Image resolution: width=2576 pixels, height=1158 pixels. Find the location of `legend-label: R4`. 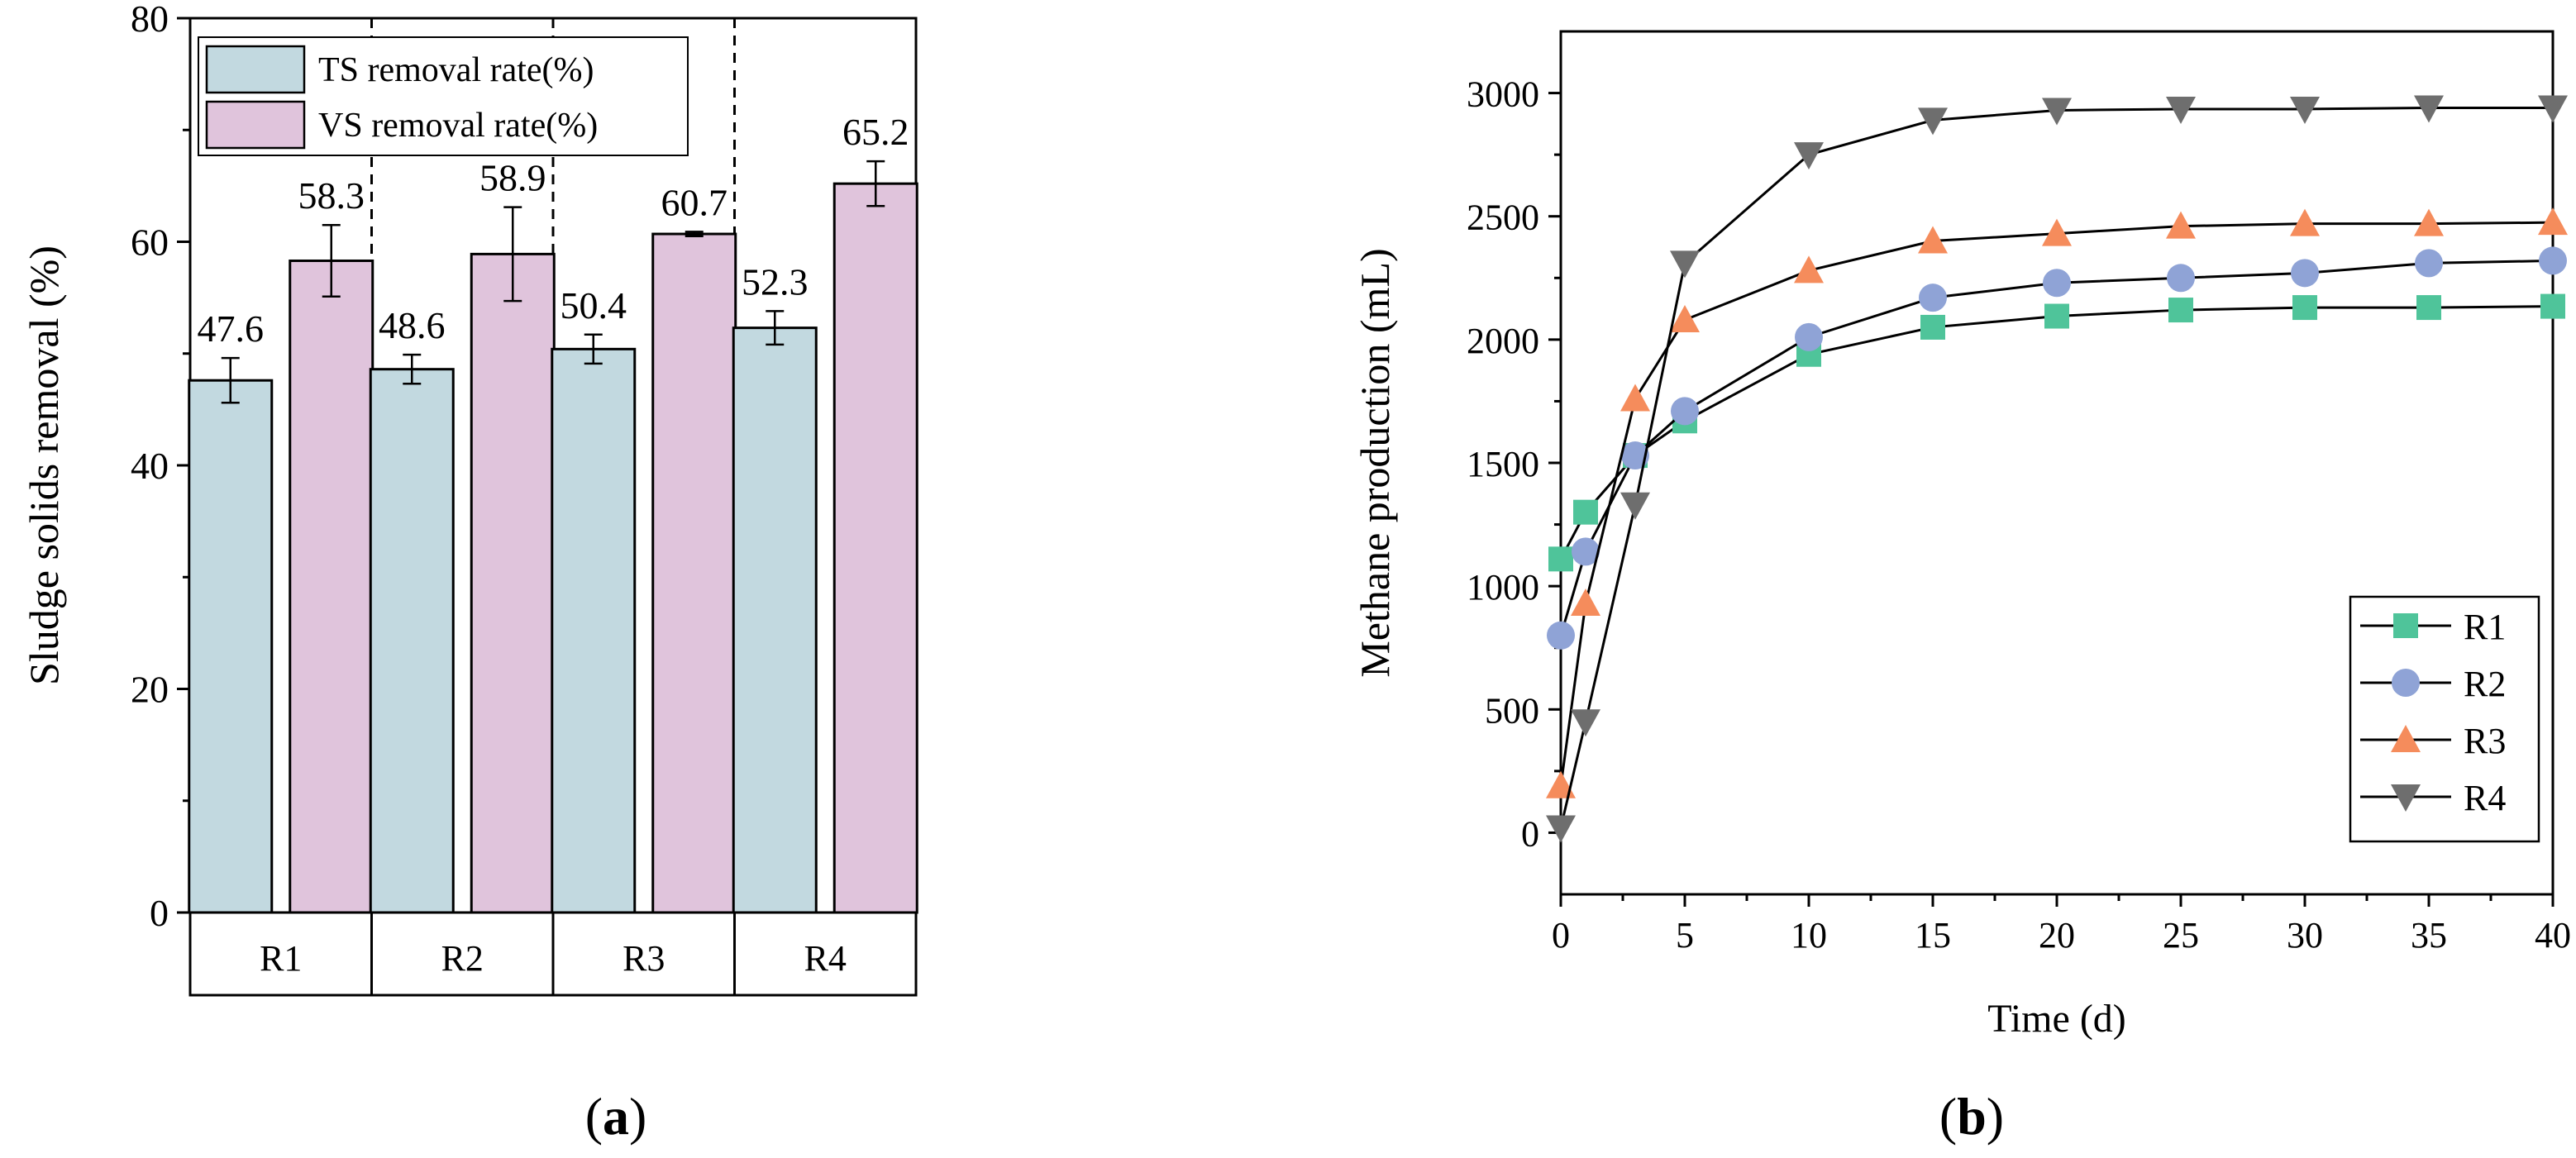

legend-label: R4 is located at coordinates (2485, 798).